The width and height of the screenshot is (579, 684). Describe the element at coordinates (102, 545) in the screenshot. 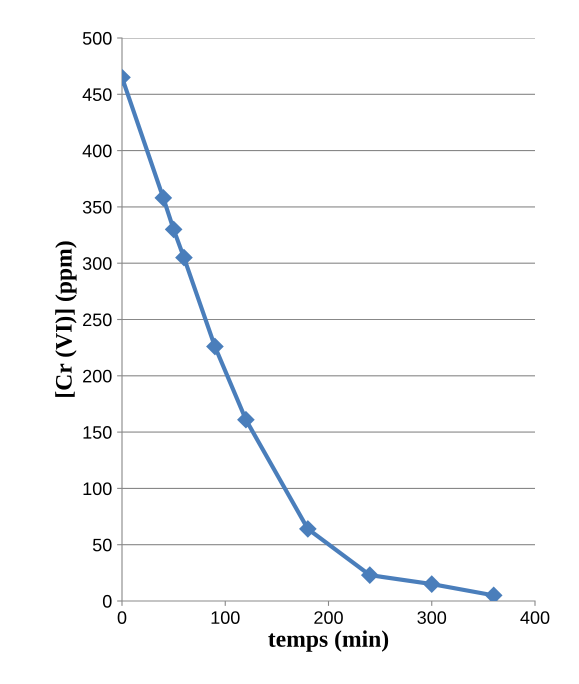

I see `y-tick-label: 50` at that location.